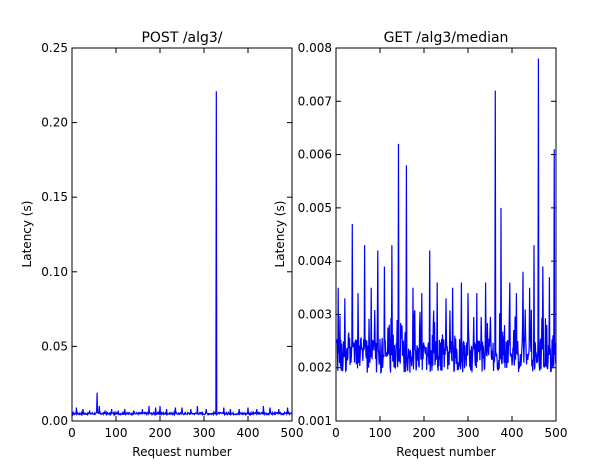 This screenshot has width=616, height=469. I want to click on y-tick-label: 0.004, so click(315, 261).